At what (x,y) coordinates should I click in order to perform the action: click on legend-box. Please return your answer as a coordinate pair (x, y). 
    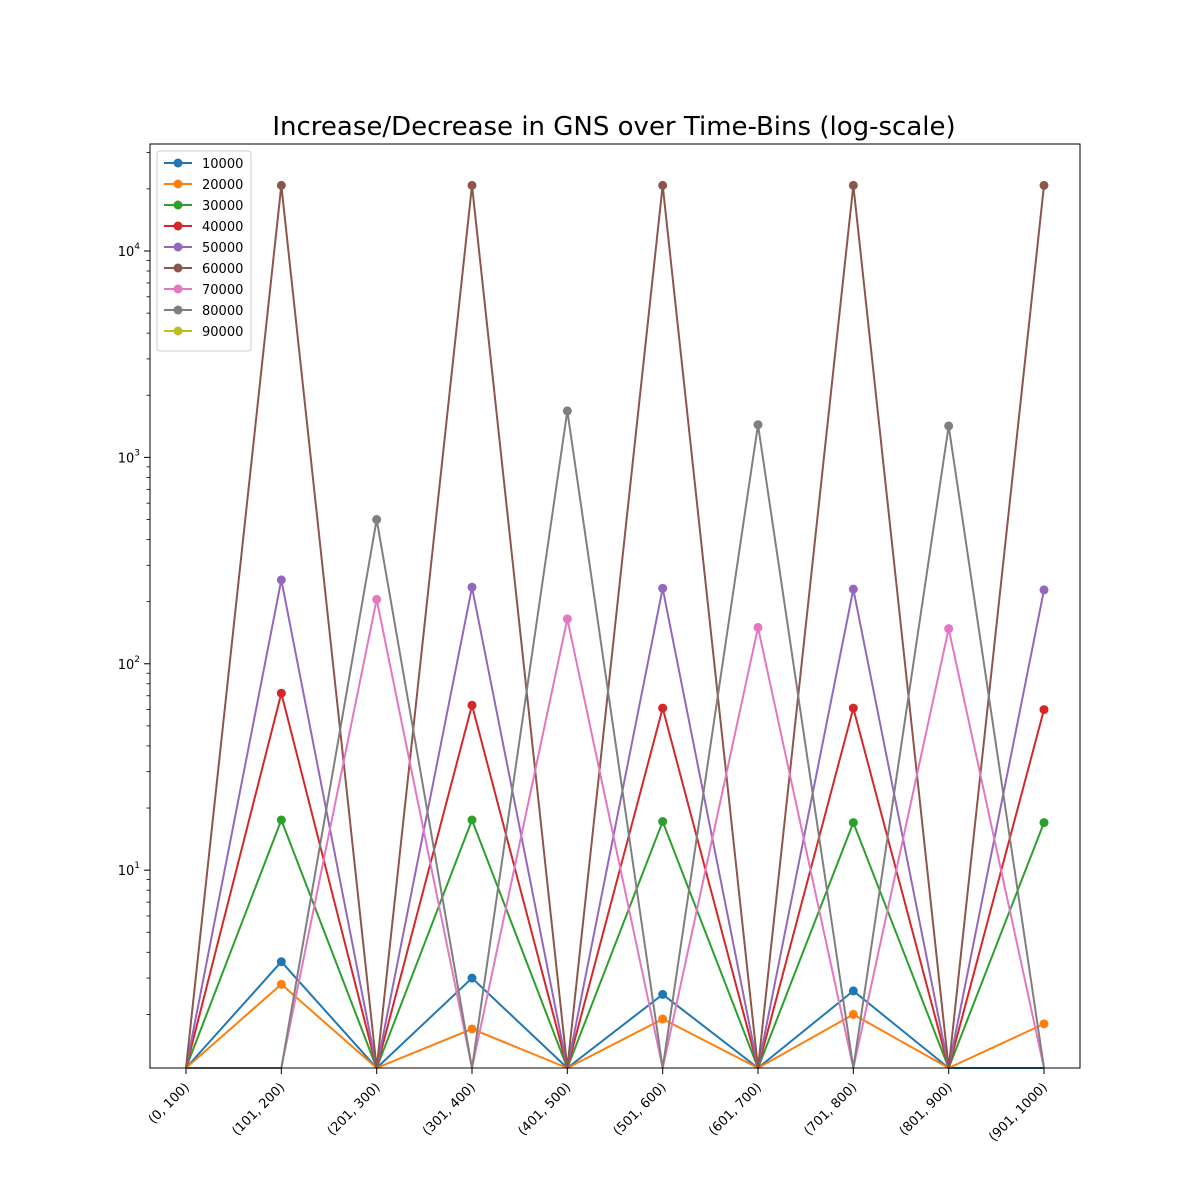
    Looking at the image, I should click on (204, 251).